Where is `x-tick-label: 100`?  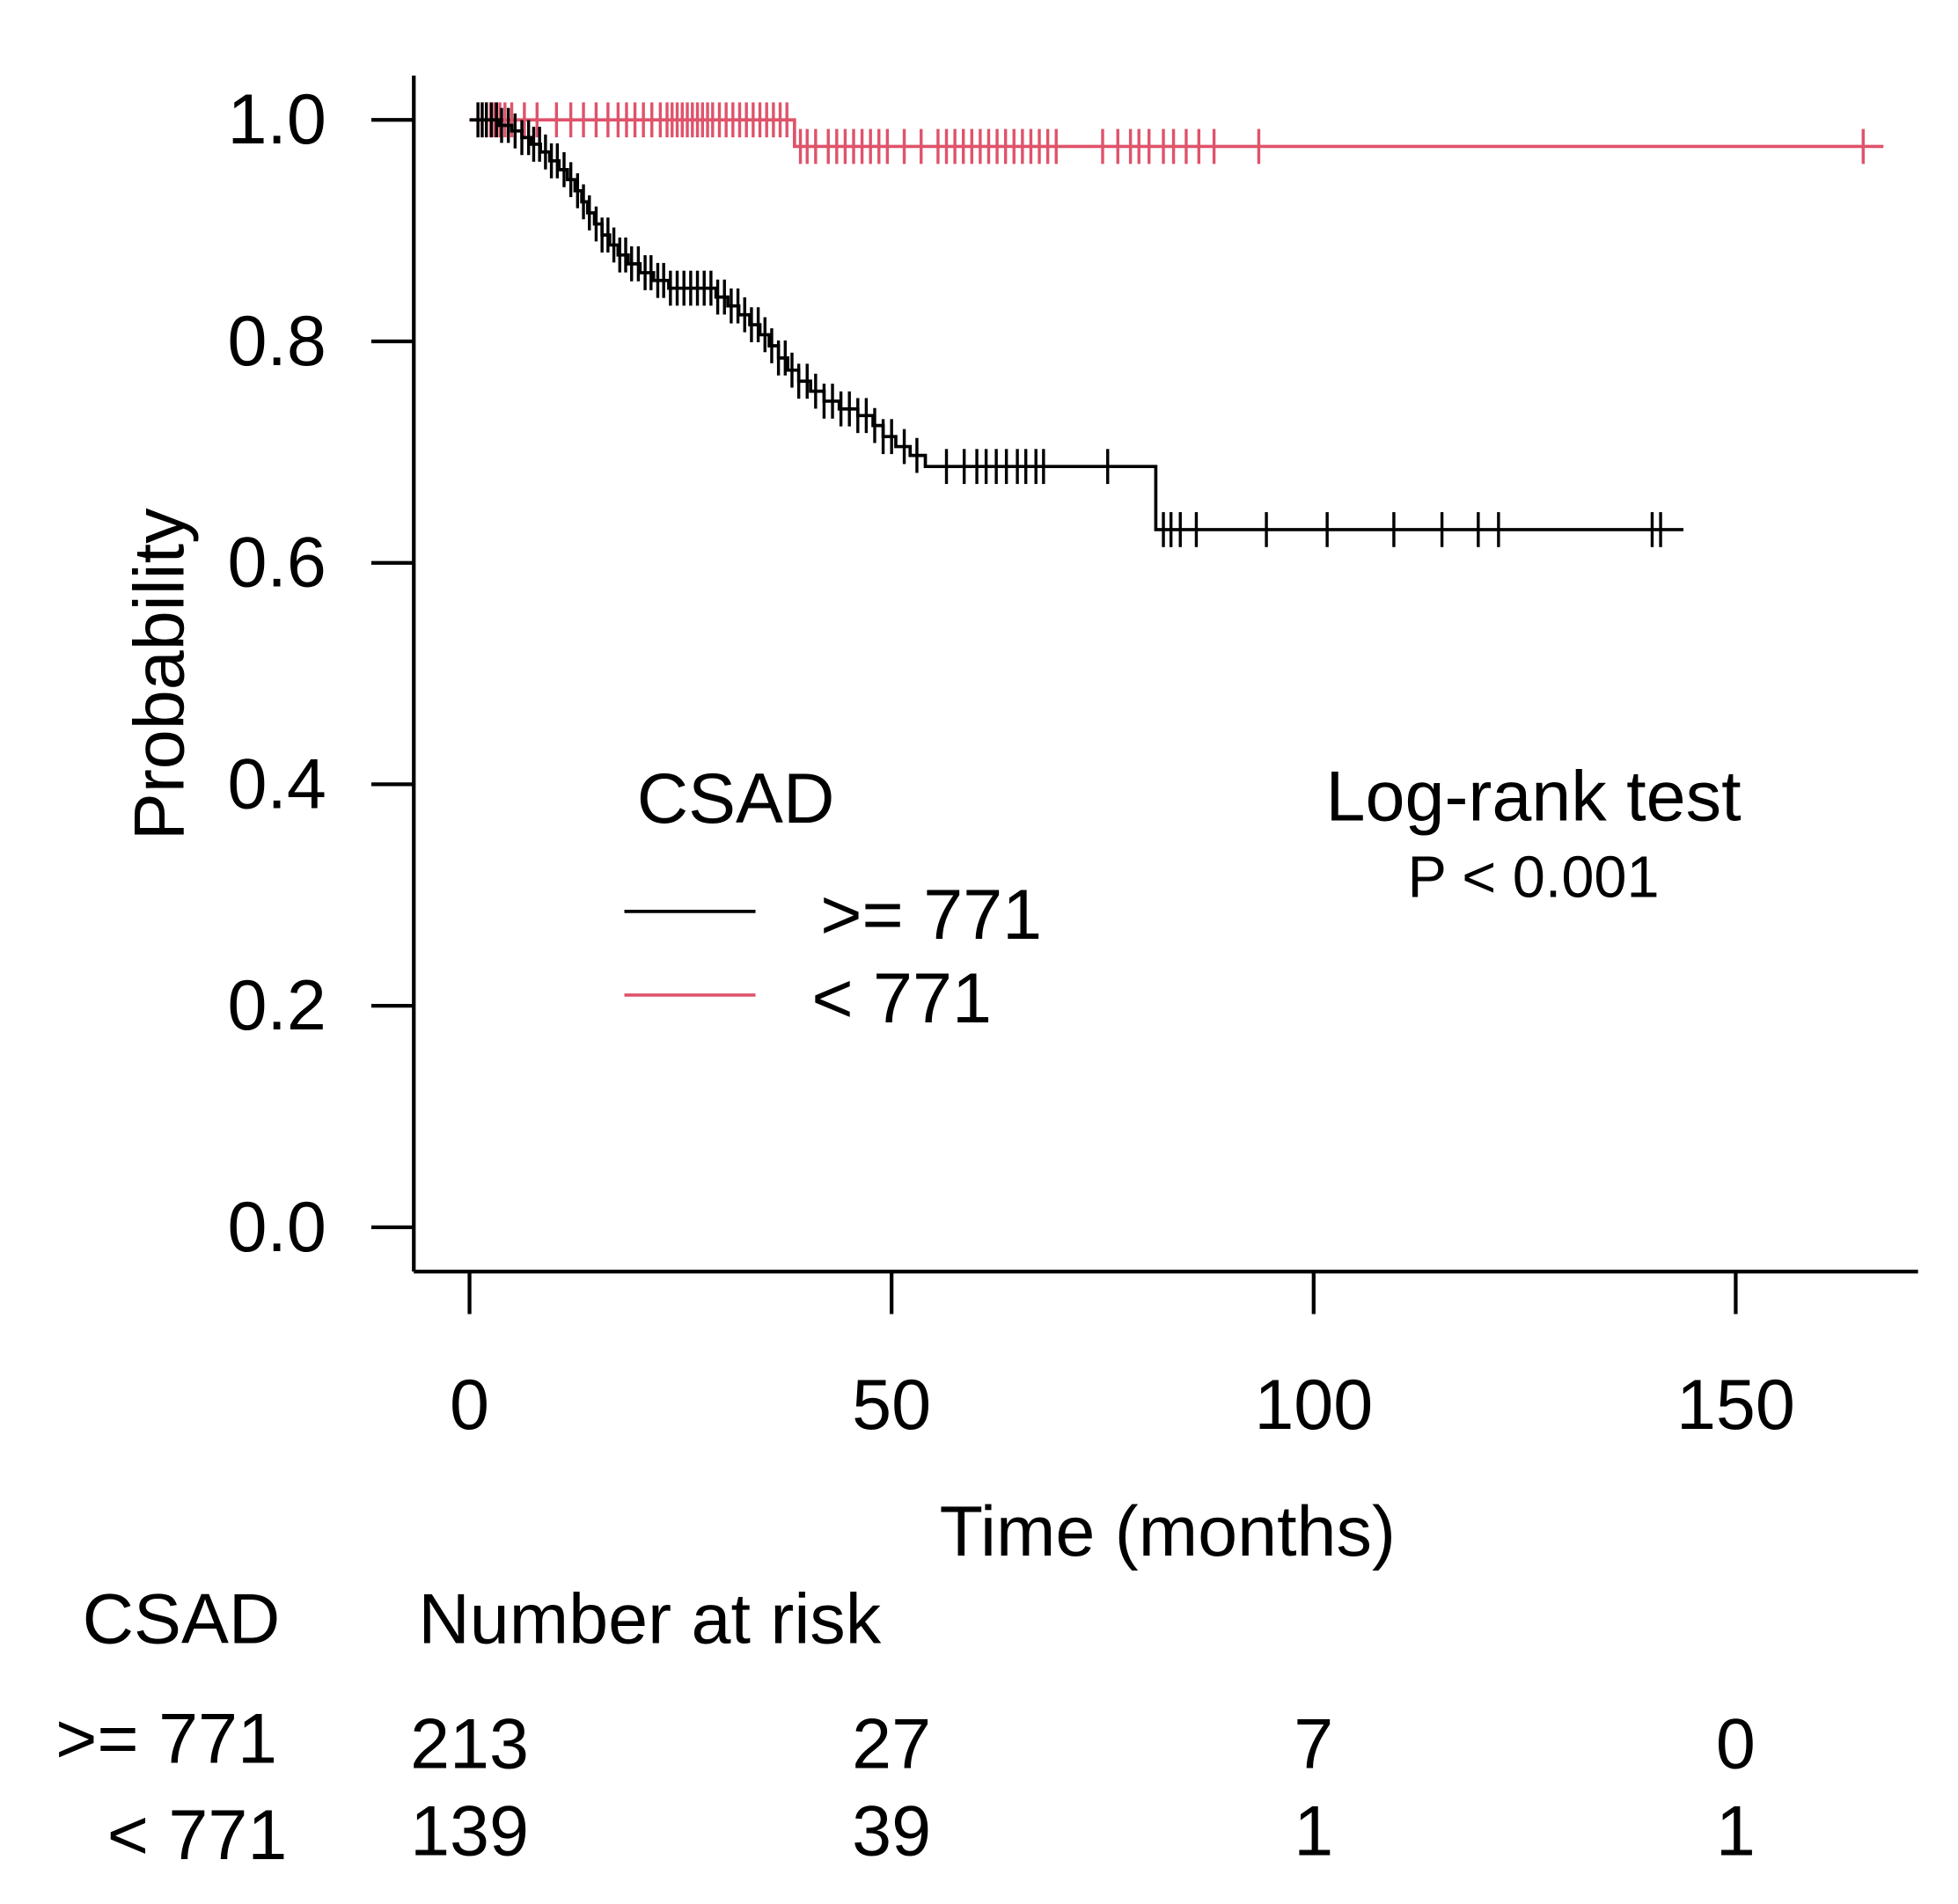 x-tick-label: 100 is located at coordinates (1314, 1405).